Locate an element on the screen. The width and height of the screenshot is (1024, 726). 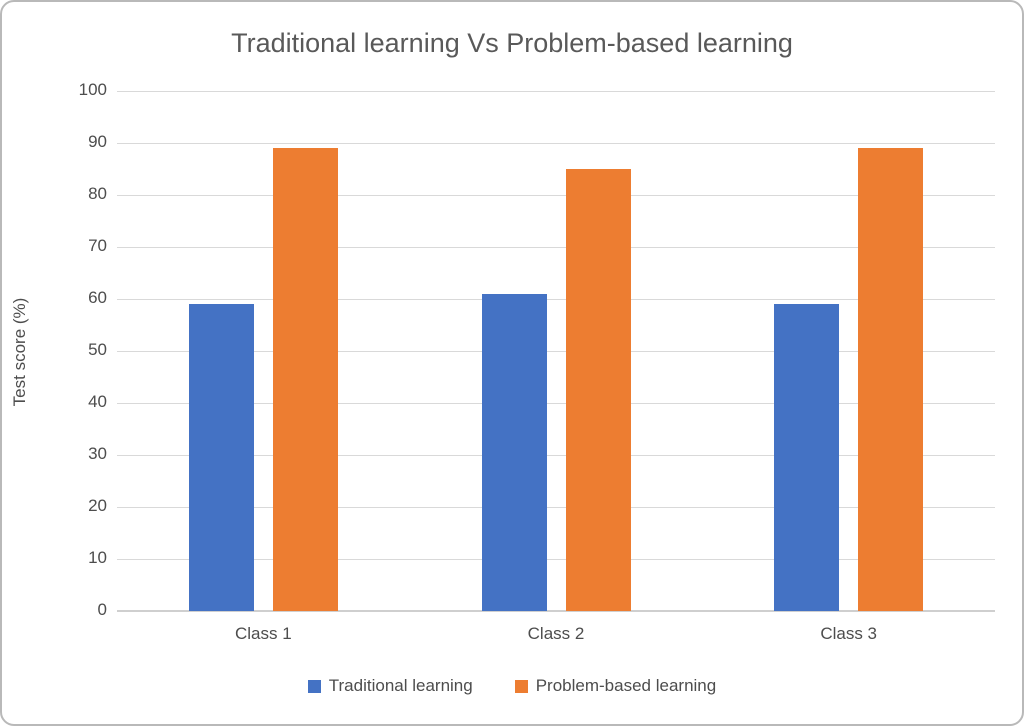
legend-item-traditional-learning: Traditional learning is located at coordinates (390, 686).